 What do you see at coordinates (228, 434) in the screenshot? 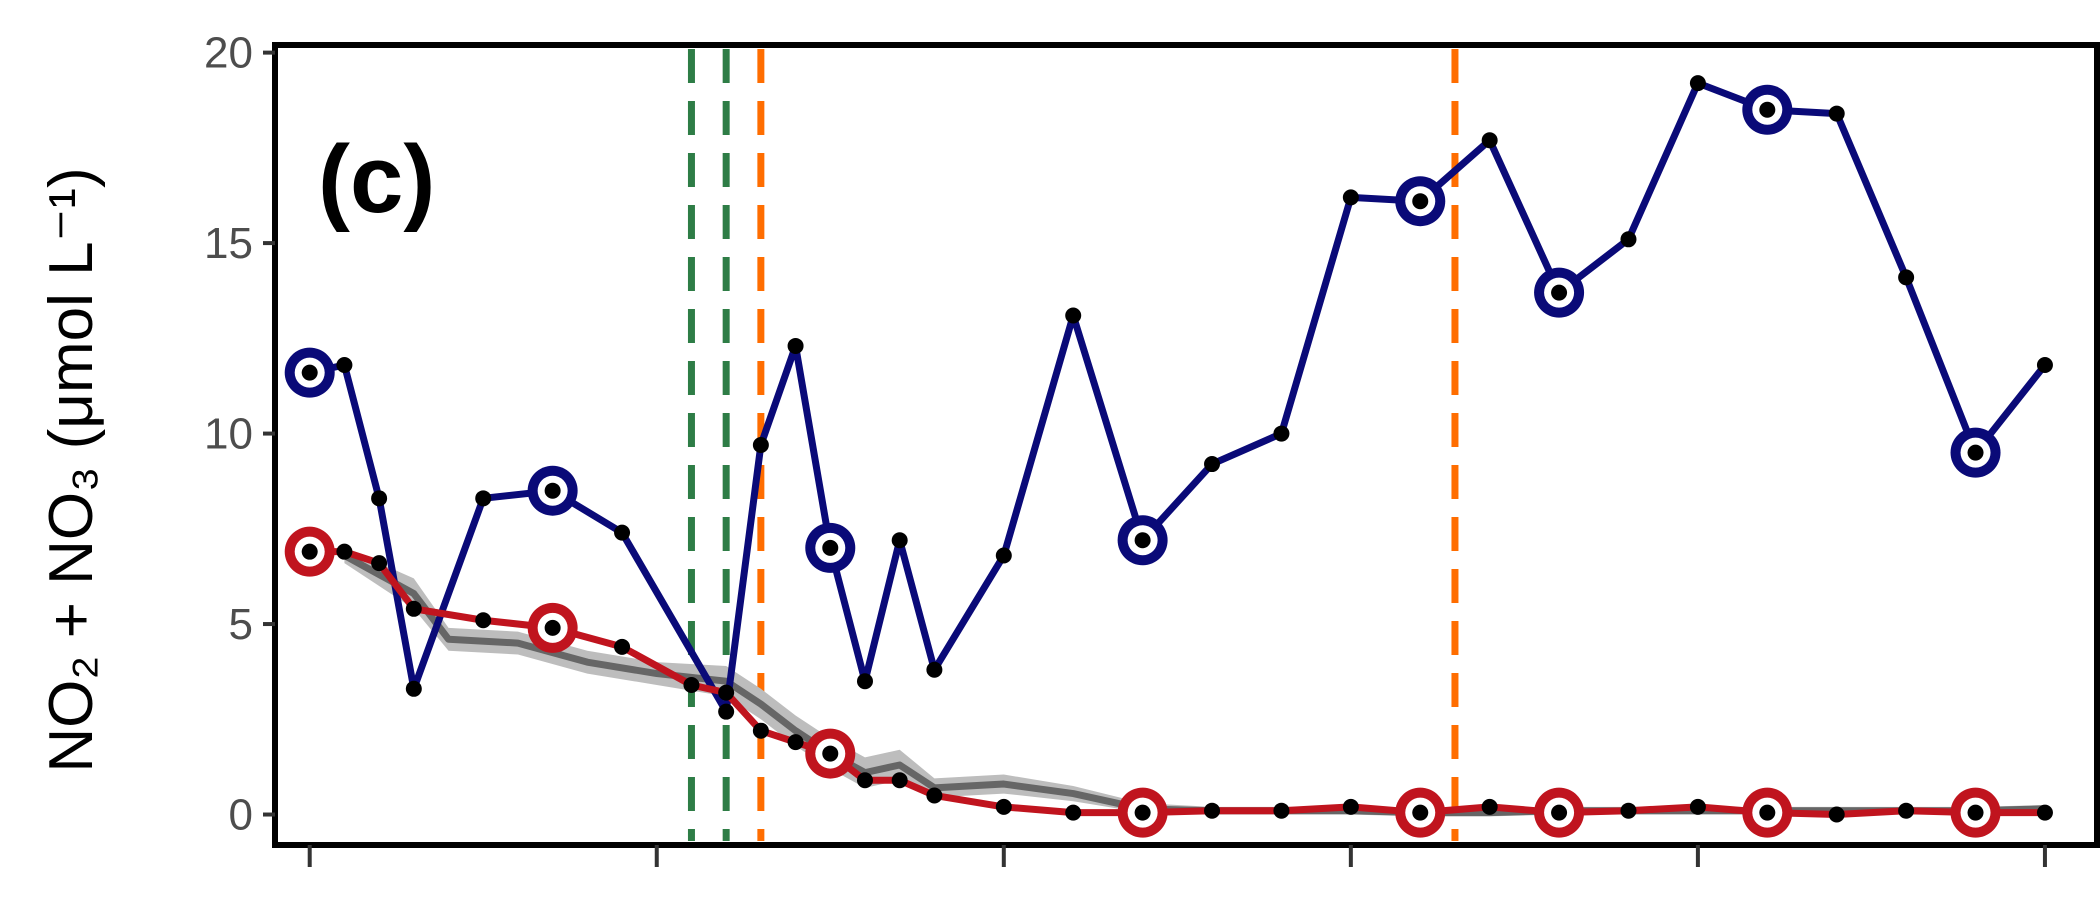
I see `y-tick-label: 10` at bounding box center [228, 434].